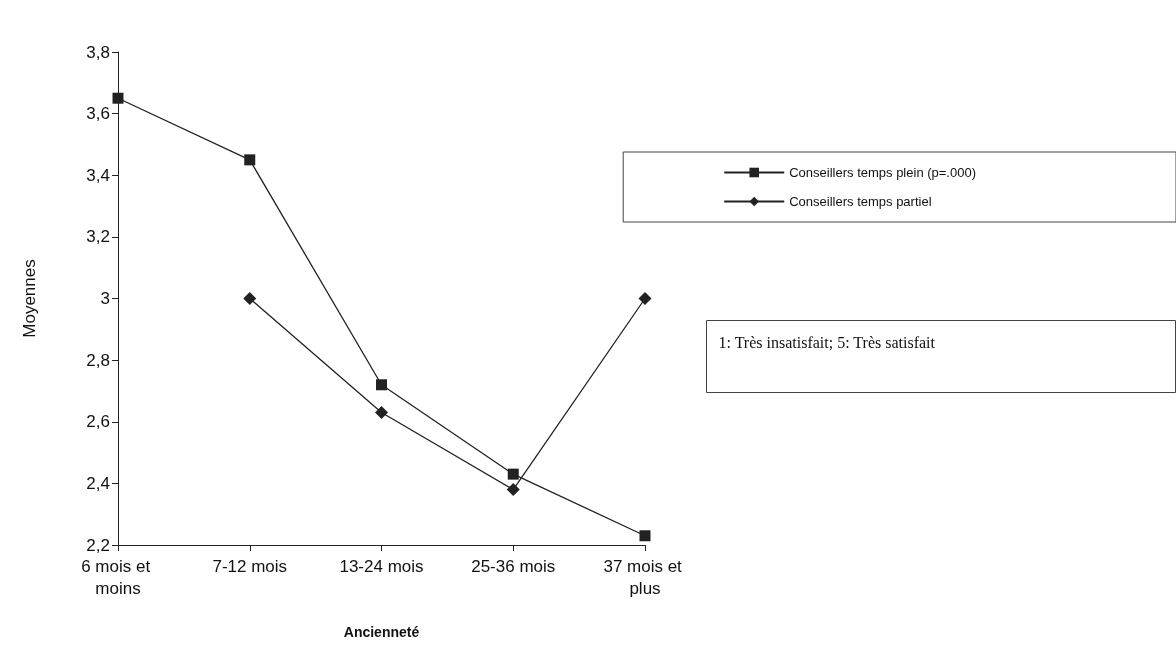 The width and height of the screenshot is (1176, 662). I want to click on x-tick-label: 37 mois et plus, so click(645, 577).